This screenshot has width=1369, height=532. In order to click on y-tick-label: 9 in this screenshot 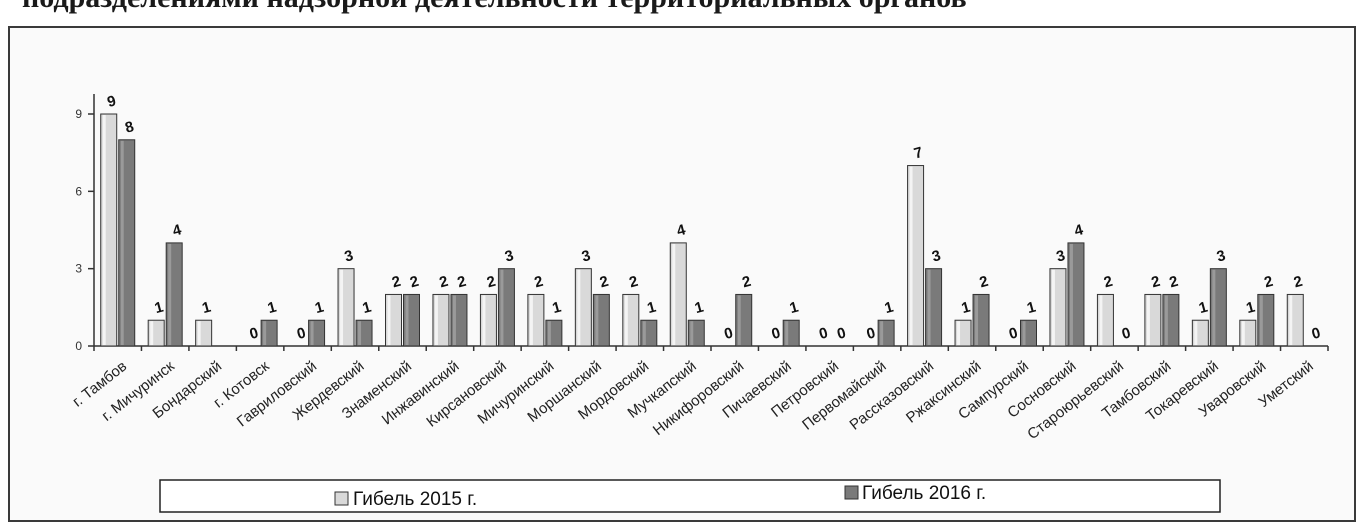, I will do `click(78, 114)`.